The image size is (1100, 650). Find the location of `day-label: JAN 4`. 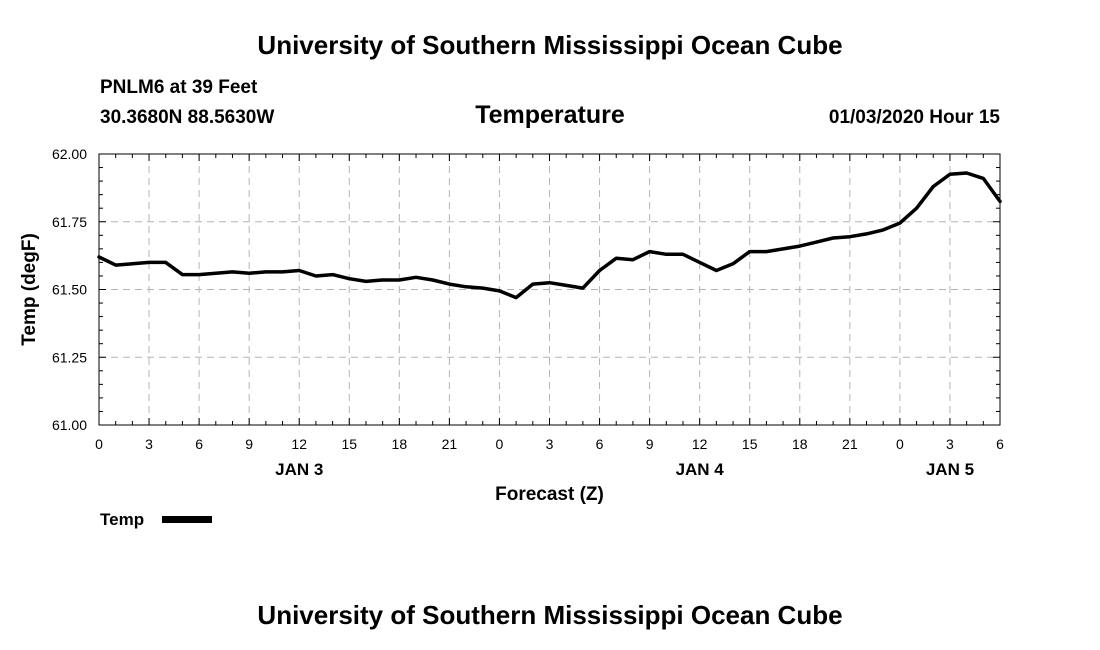

day-label: JAN 4 is located at coordinates (700, 469).